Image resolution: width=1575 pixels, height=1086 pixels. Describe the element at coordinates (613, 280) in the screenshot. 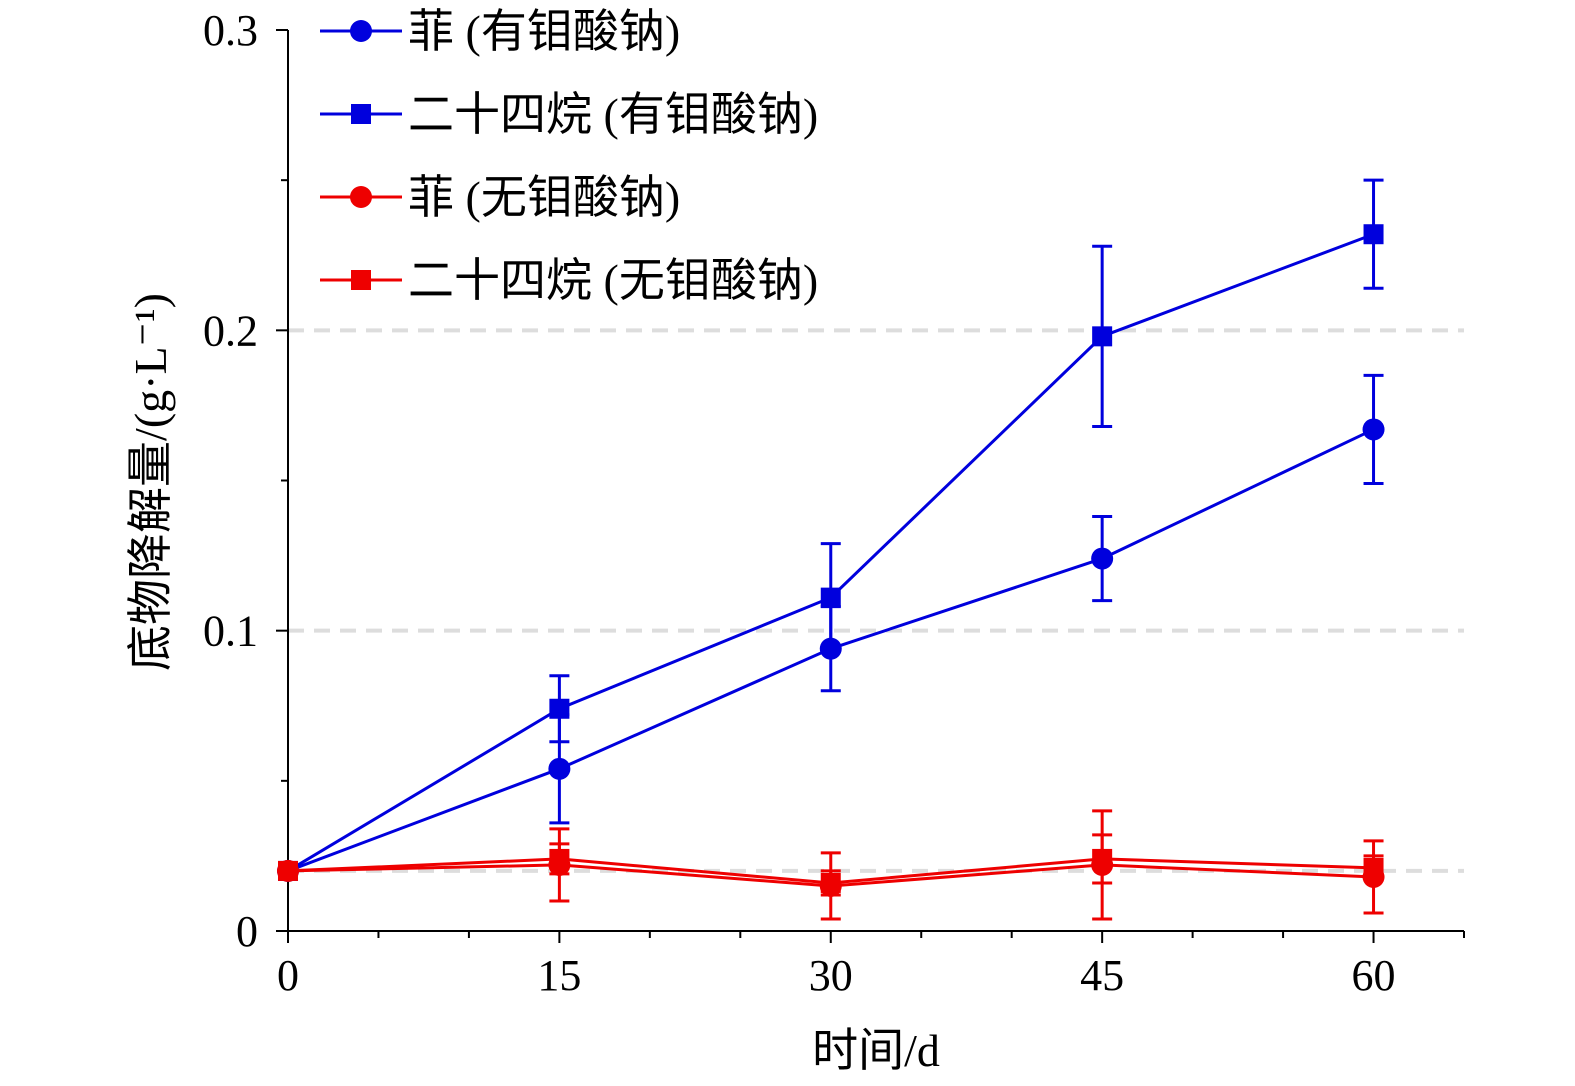

I see `legend-label-3: 二十四烷 (无钼酸钠)` at that location.